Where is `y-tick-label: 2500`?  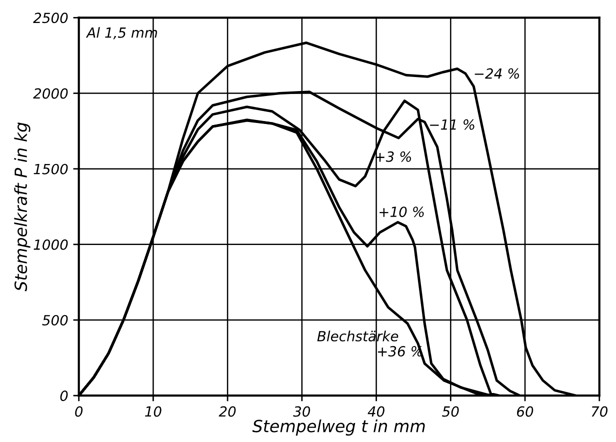 y-tick-label: 2500 is located at coordinates (50, 18).